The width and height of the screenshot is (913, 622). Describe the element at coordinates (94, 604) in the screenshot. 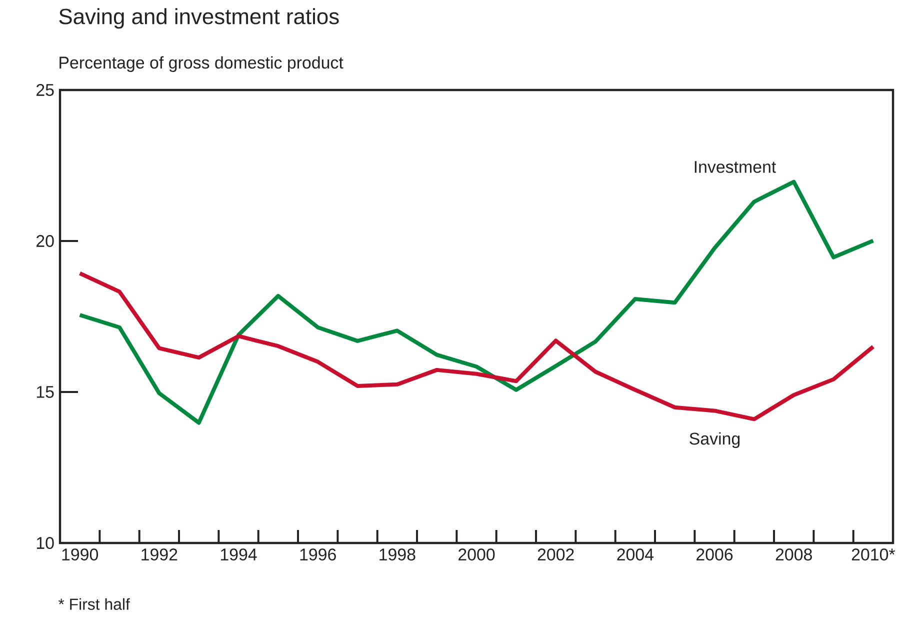

I see `text: * First half` at that location.